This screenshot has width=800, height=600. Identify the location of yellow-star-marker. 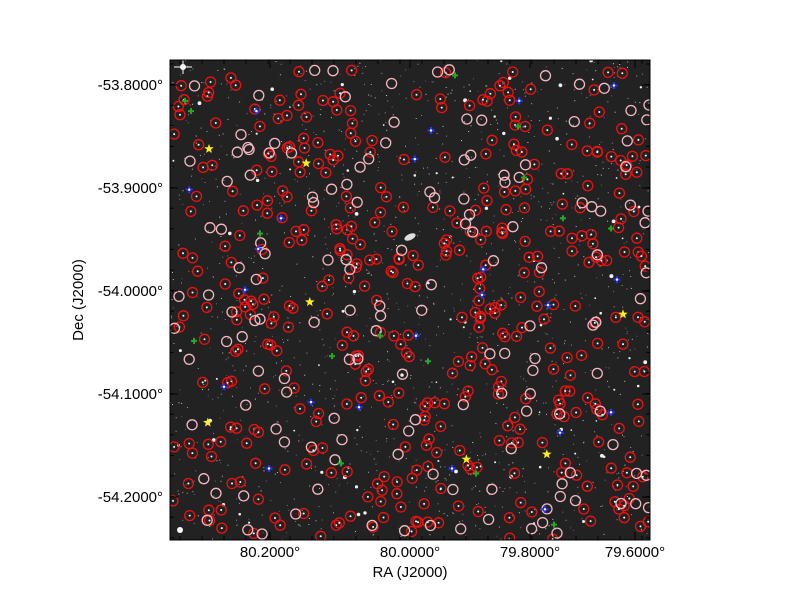
(209, 148).